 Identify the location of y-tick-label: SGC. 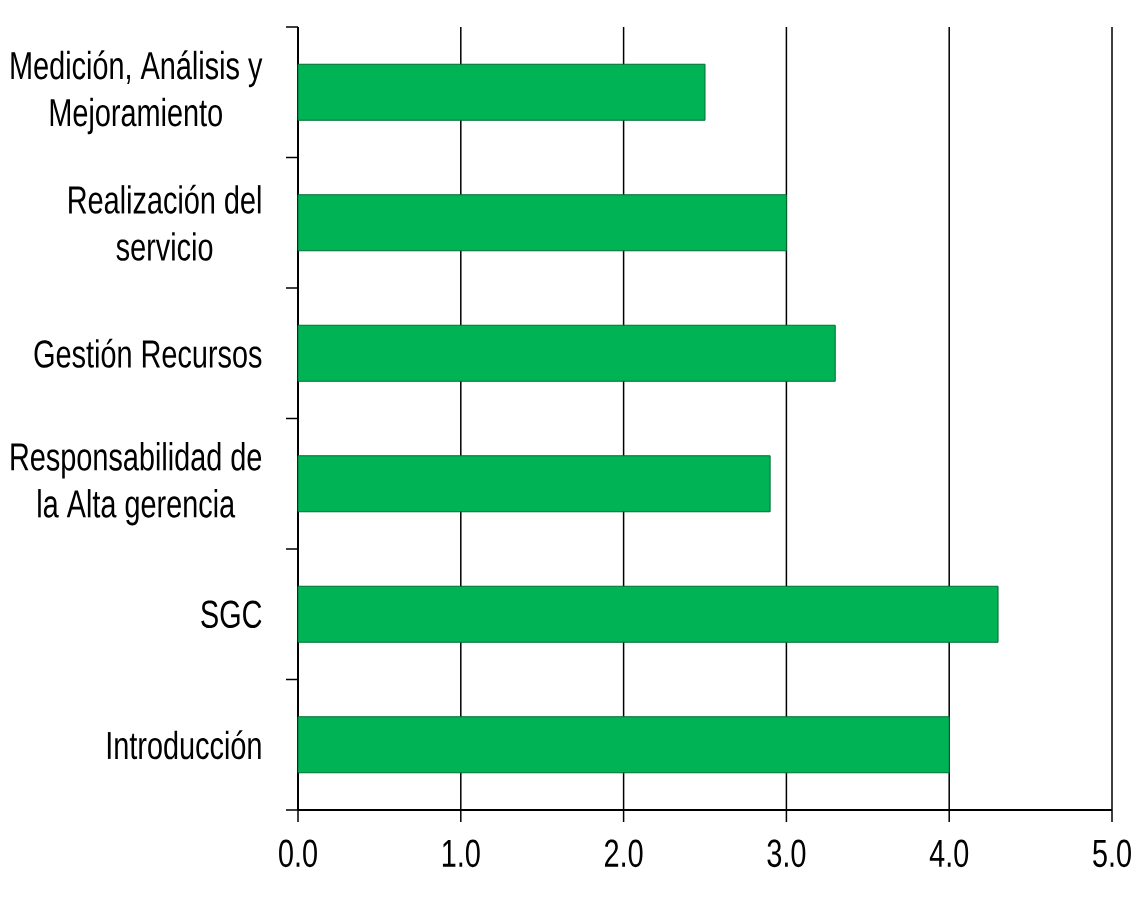
(231, 614).